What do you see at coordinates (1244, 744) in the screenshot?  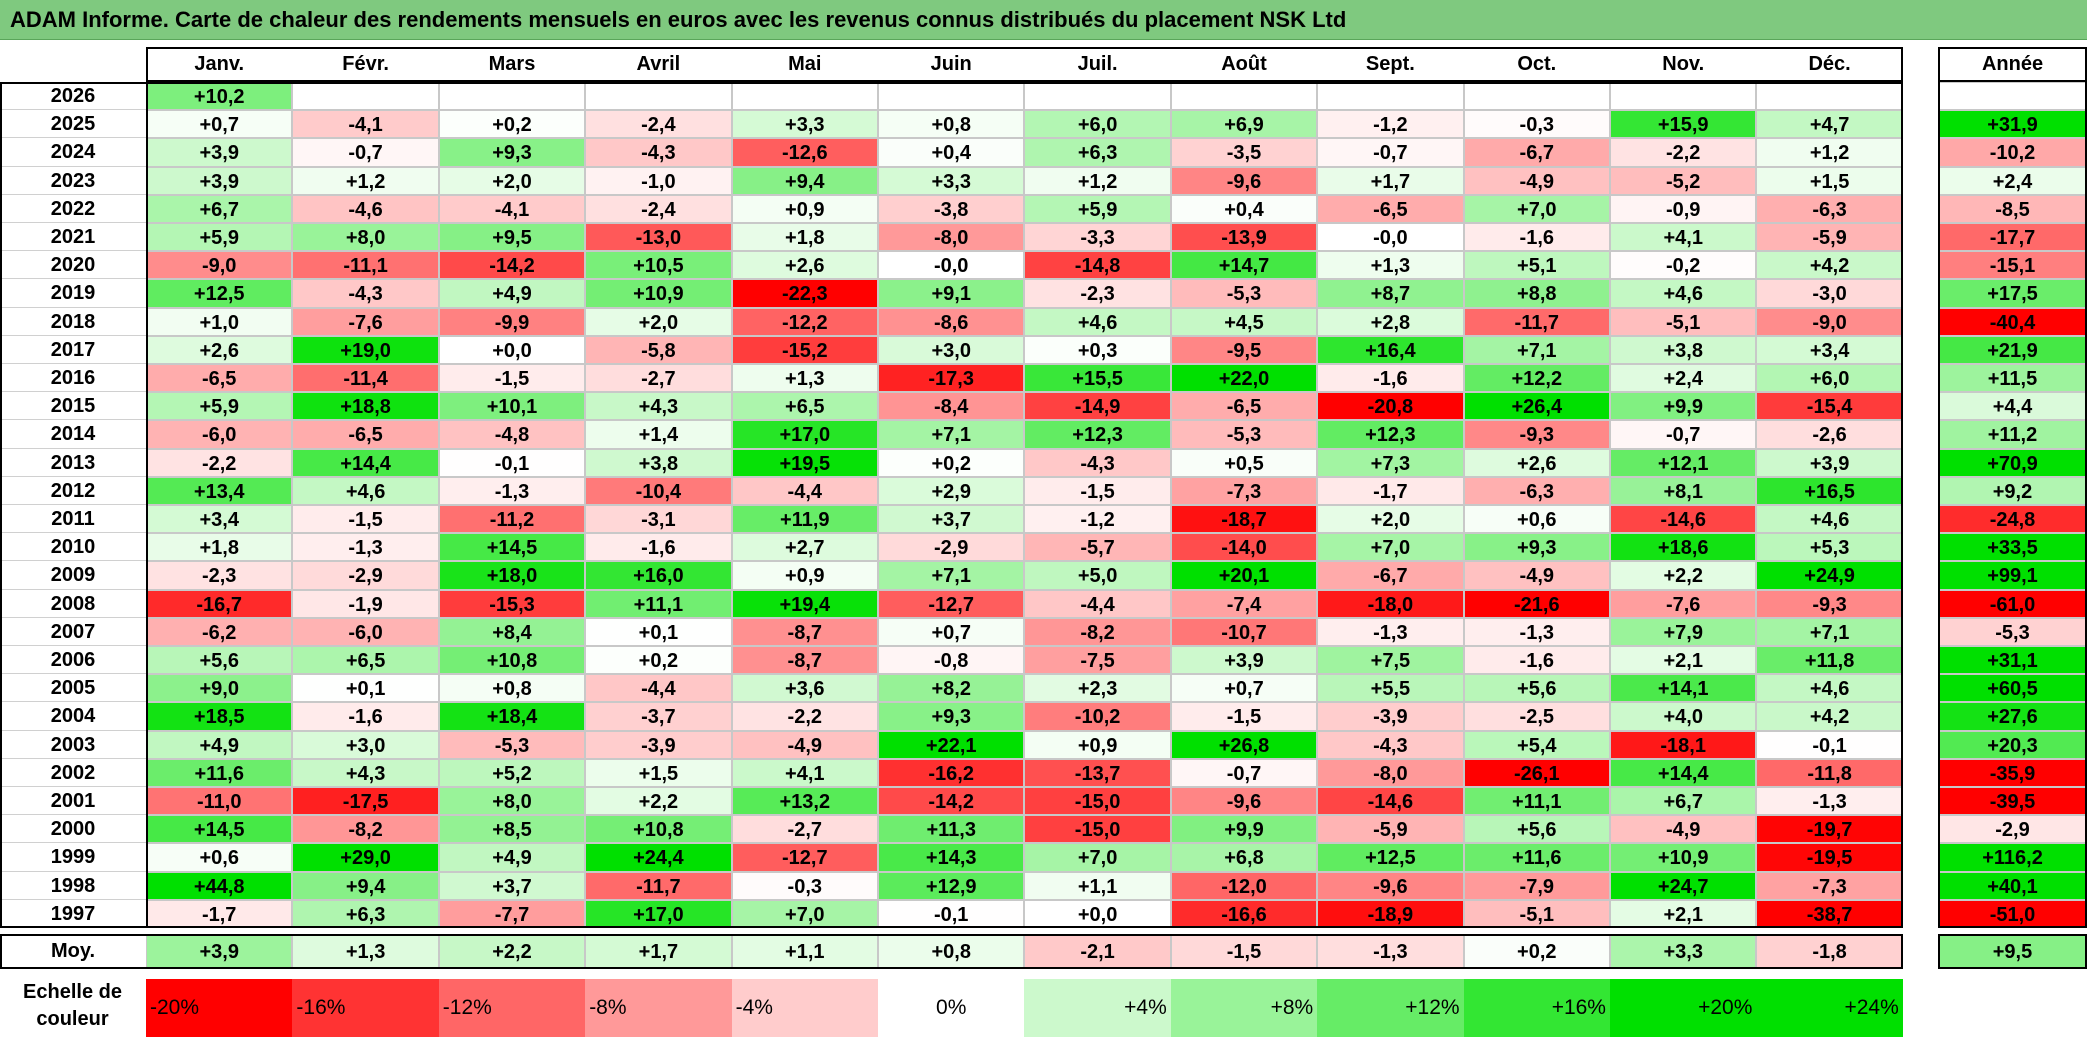 I see `heatmap-cell: +26,8` at bounding box center [1244, 744].